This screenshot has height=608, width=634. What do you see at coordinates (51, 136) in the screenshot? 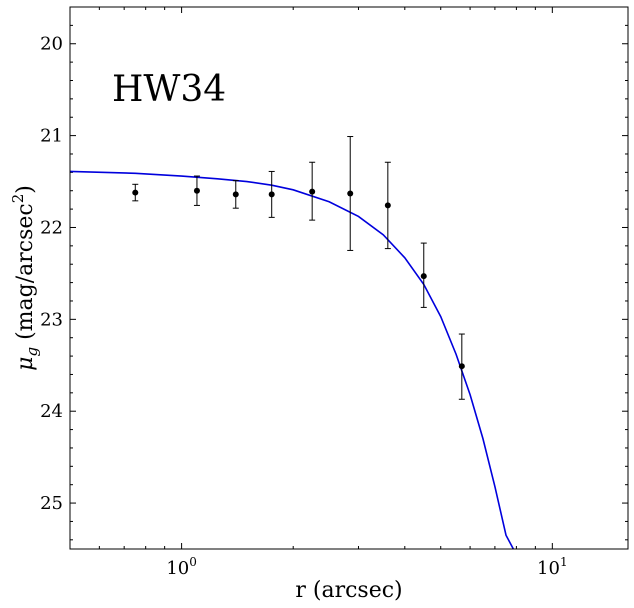
I see `y-tick-label: 21` at bounding box center [51, 136].